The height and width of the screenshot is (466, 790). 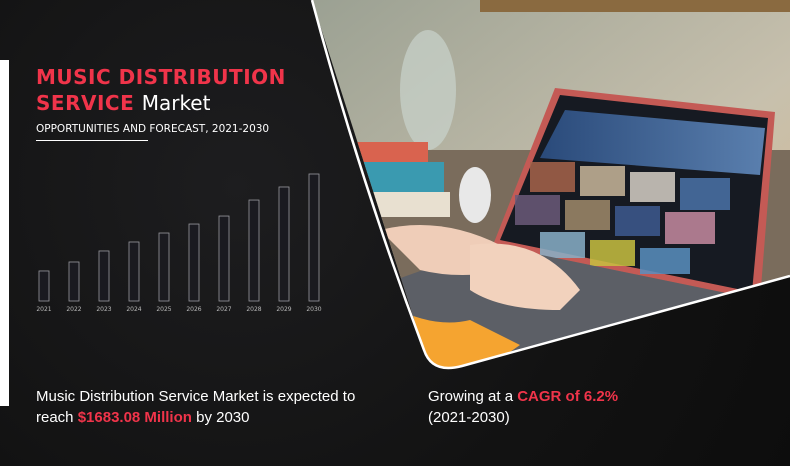 I want to click on x-tick-label: 2023, so click(x=103, y=309).